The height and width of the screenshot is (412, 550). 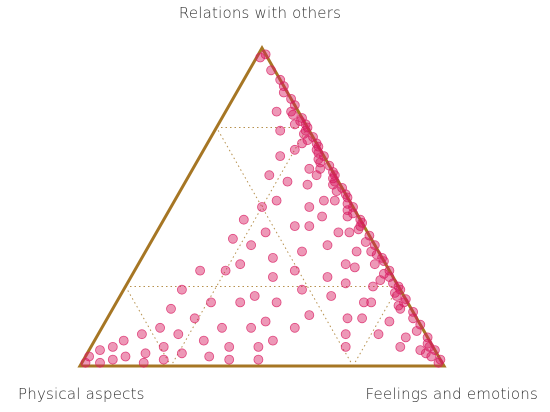 I want to click on vertex-label-left: Physical aspects, so click(x=81, y=394).